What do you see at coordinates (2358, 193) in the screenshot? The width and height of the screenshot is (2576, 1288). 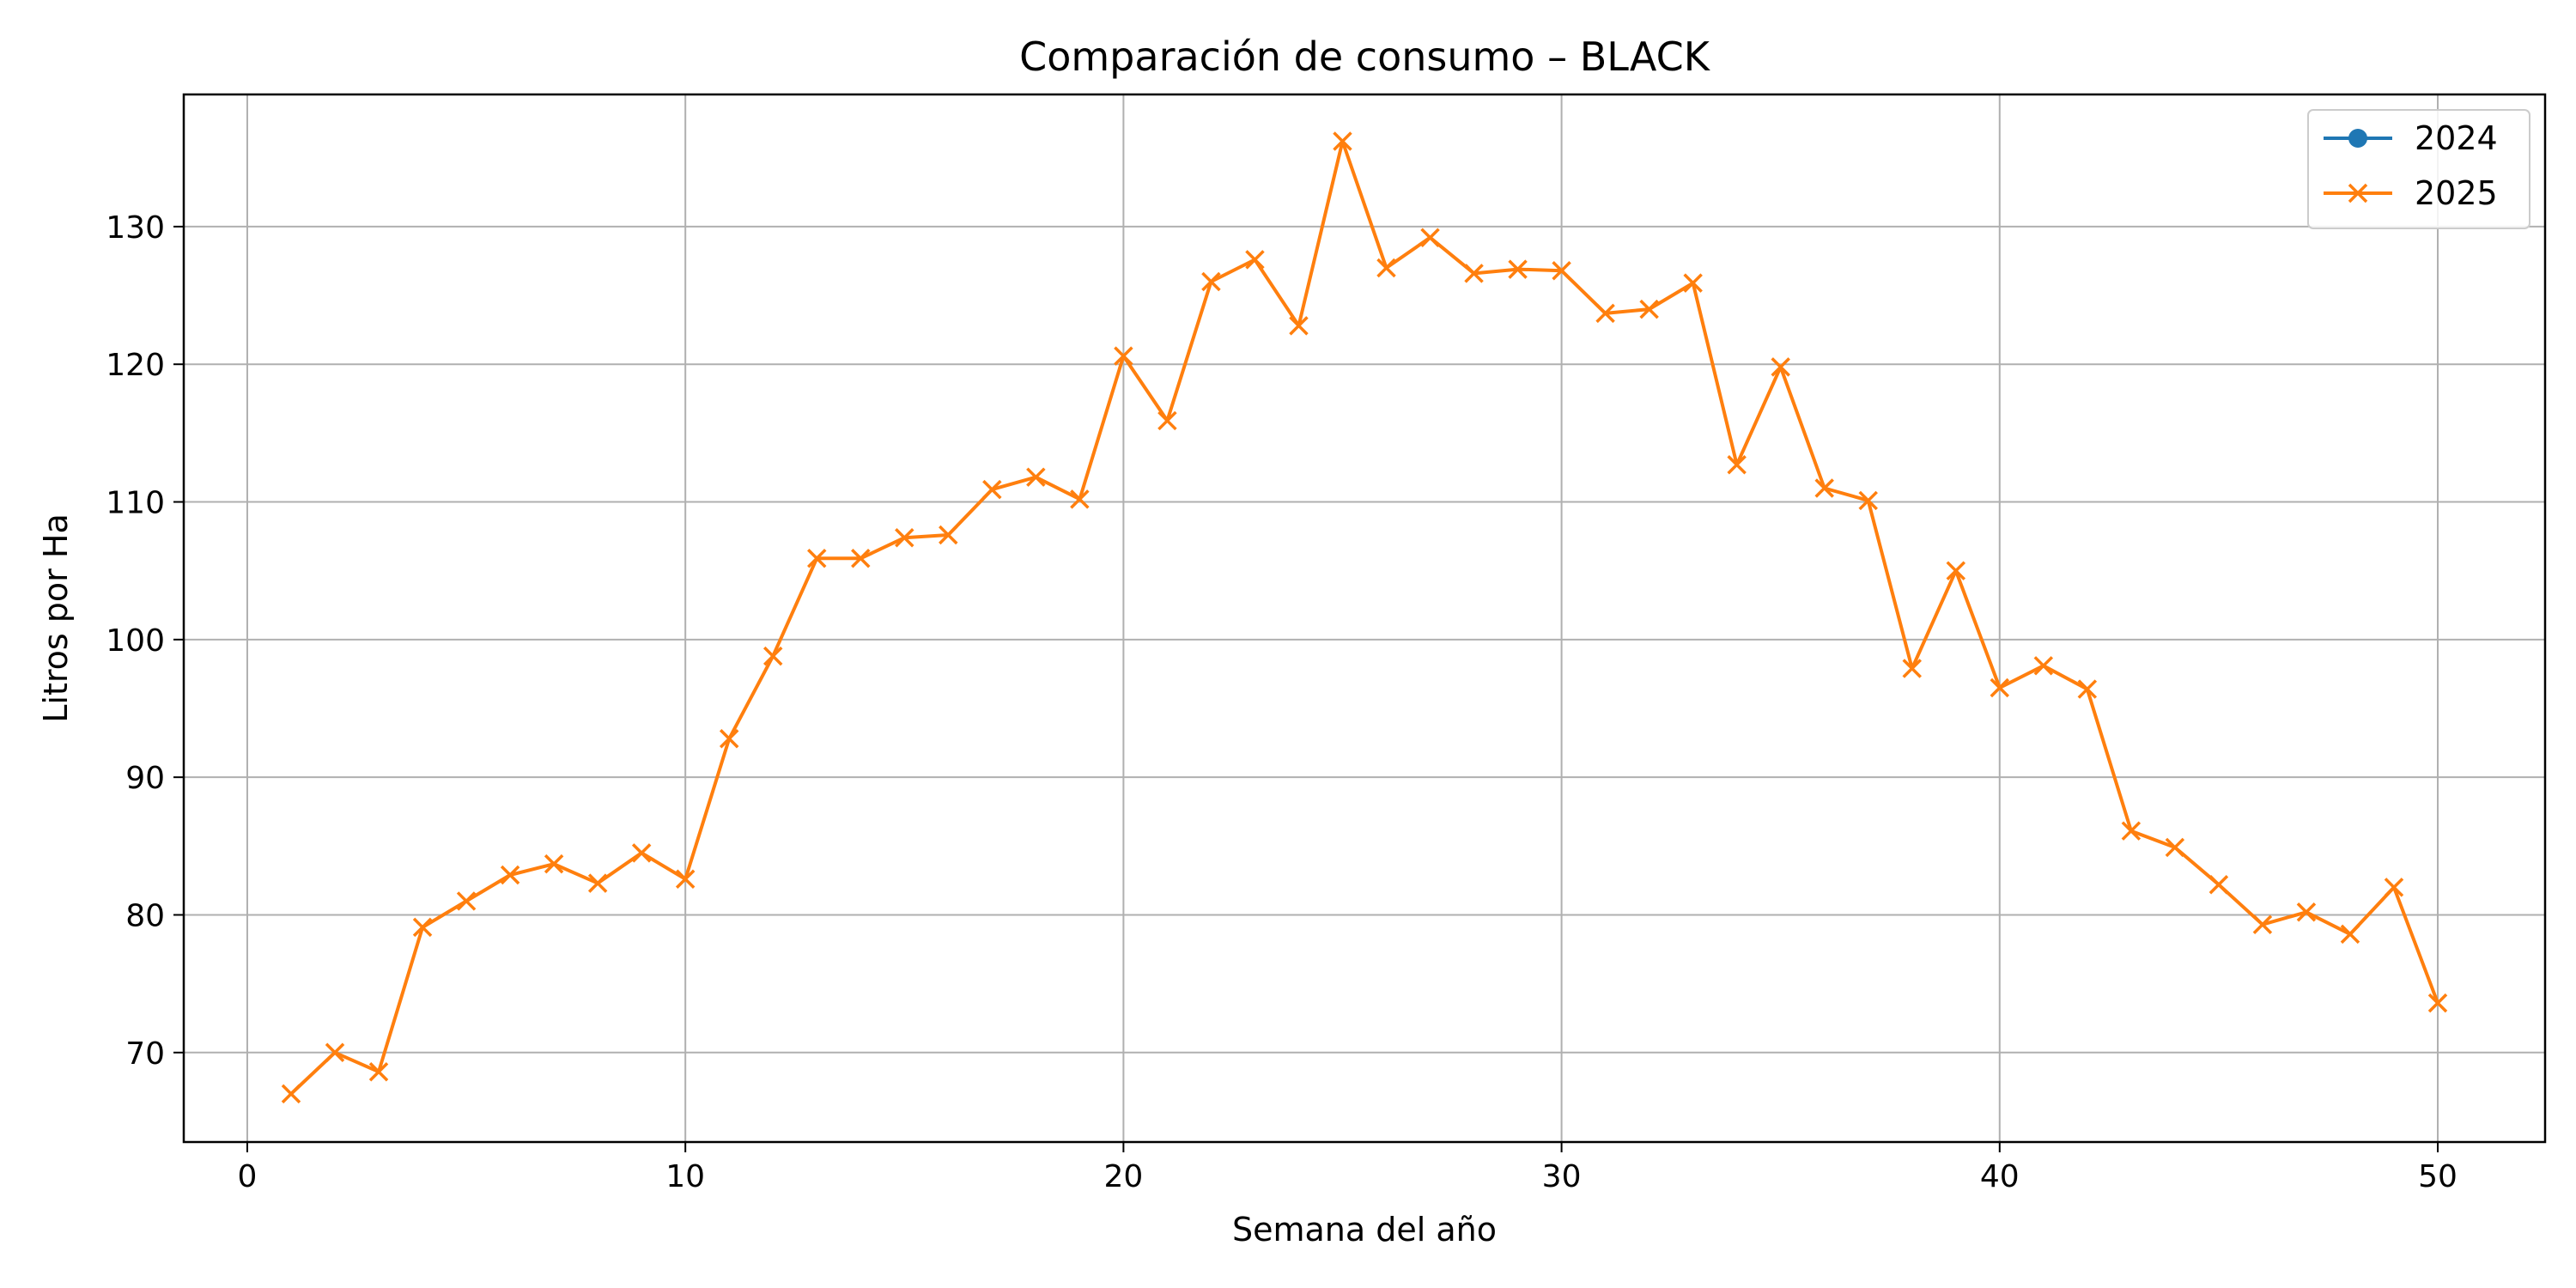 I see `legend-marker-2025` at bounding box center [2358, 193].